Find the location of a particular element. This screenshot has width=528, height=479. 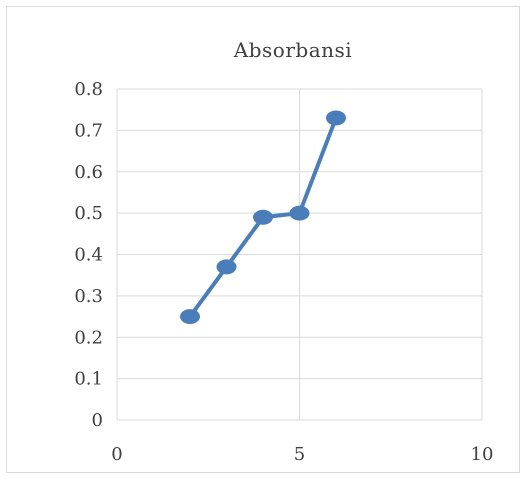

y-tick-label: 0 is located at coordinates (97, 420).